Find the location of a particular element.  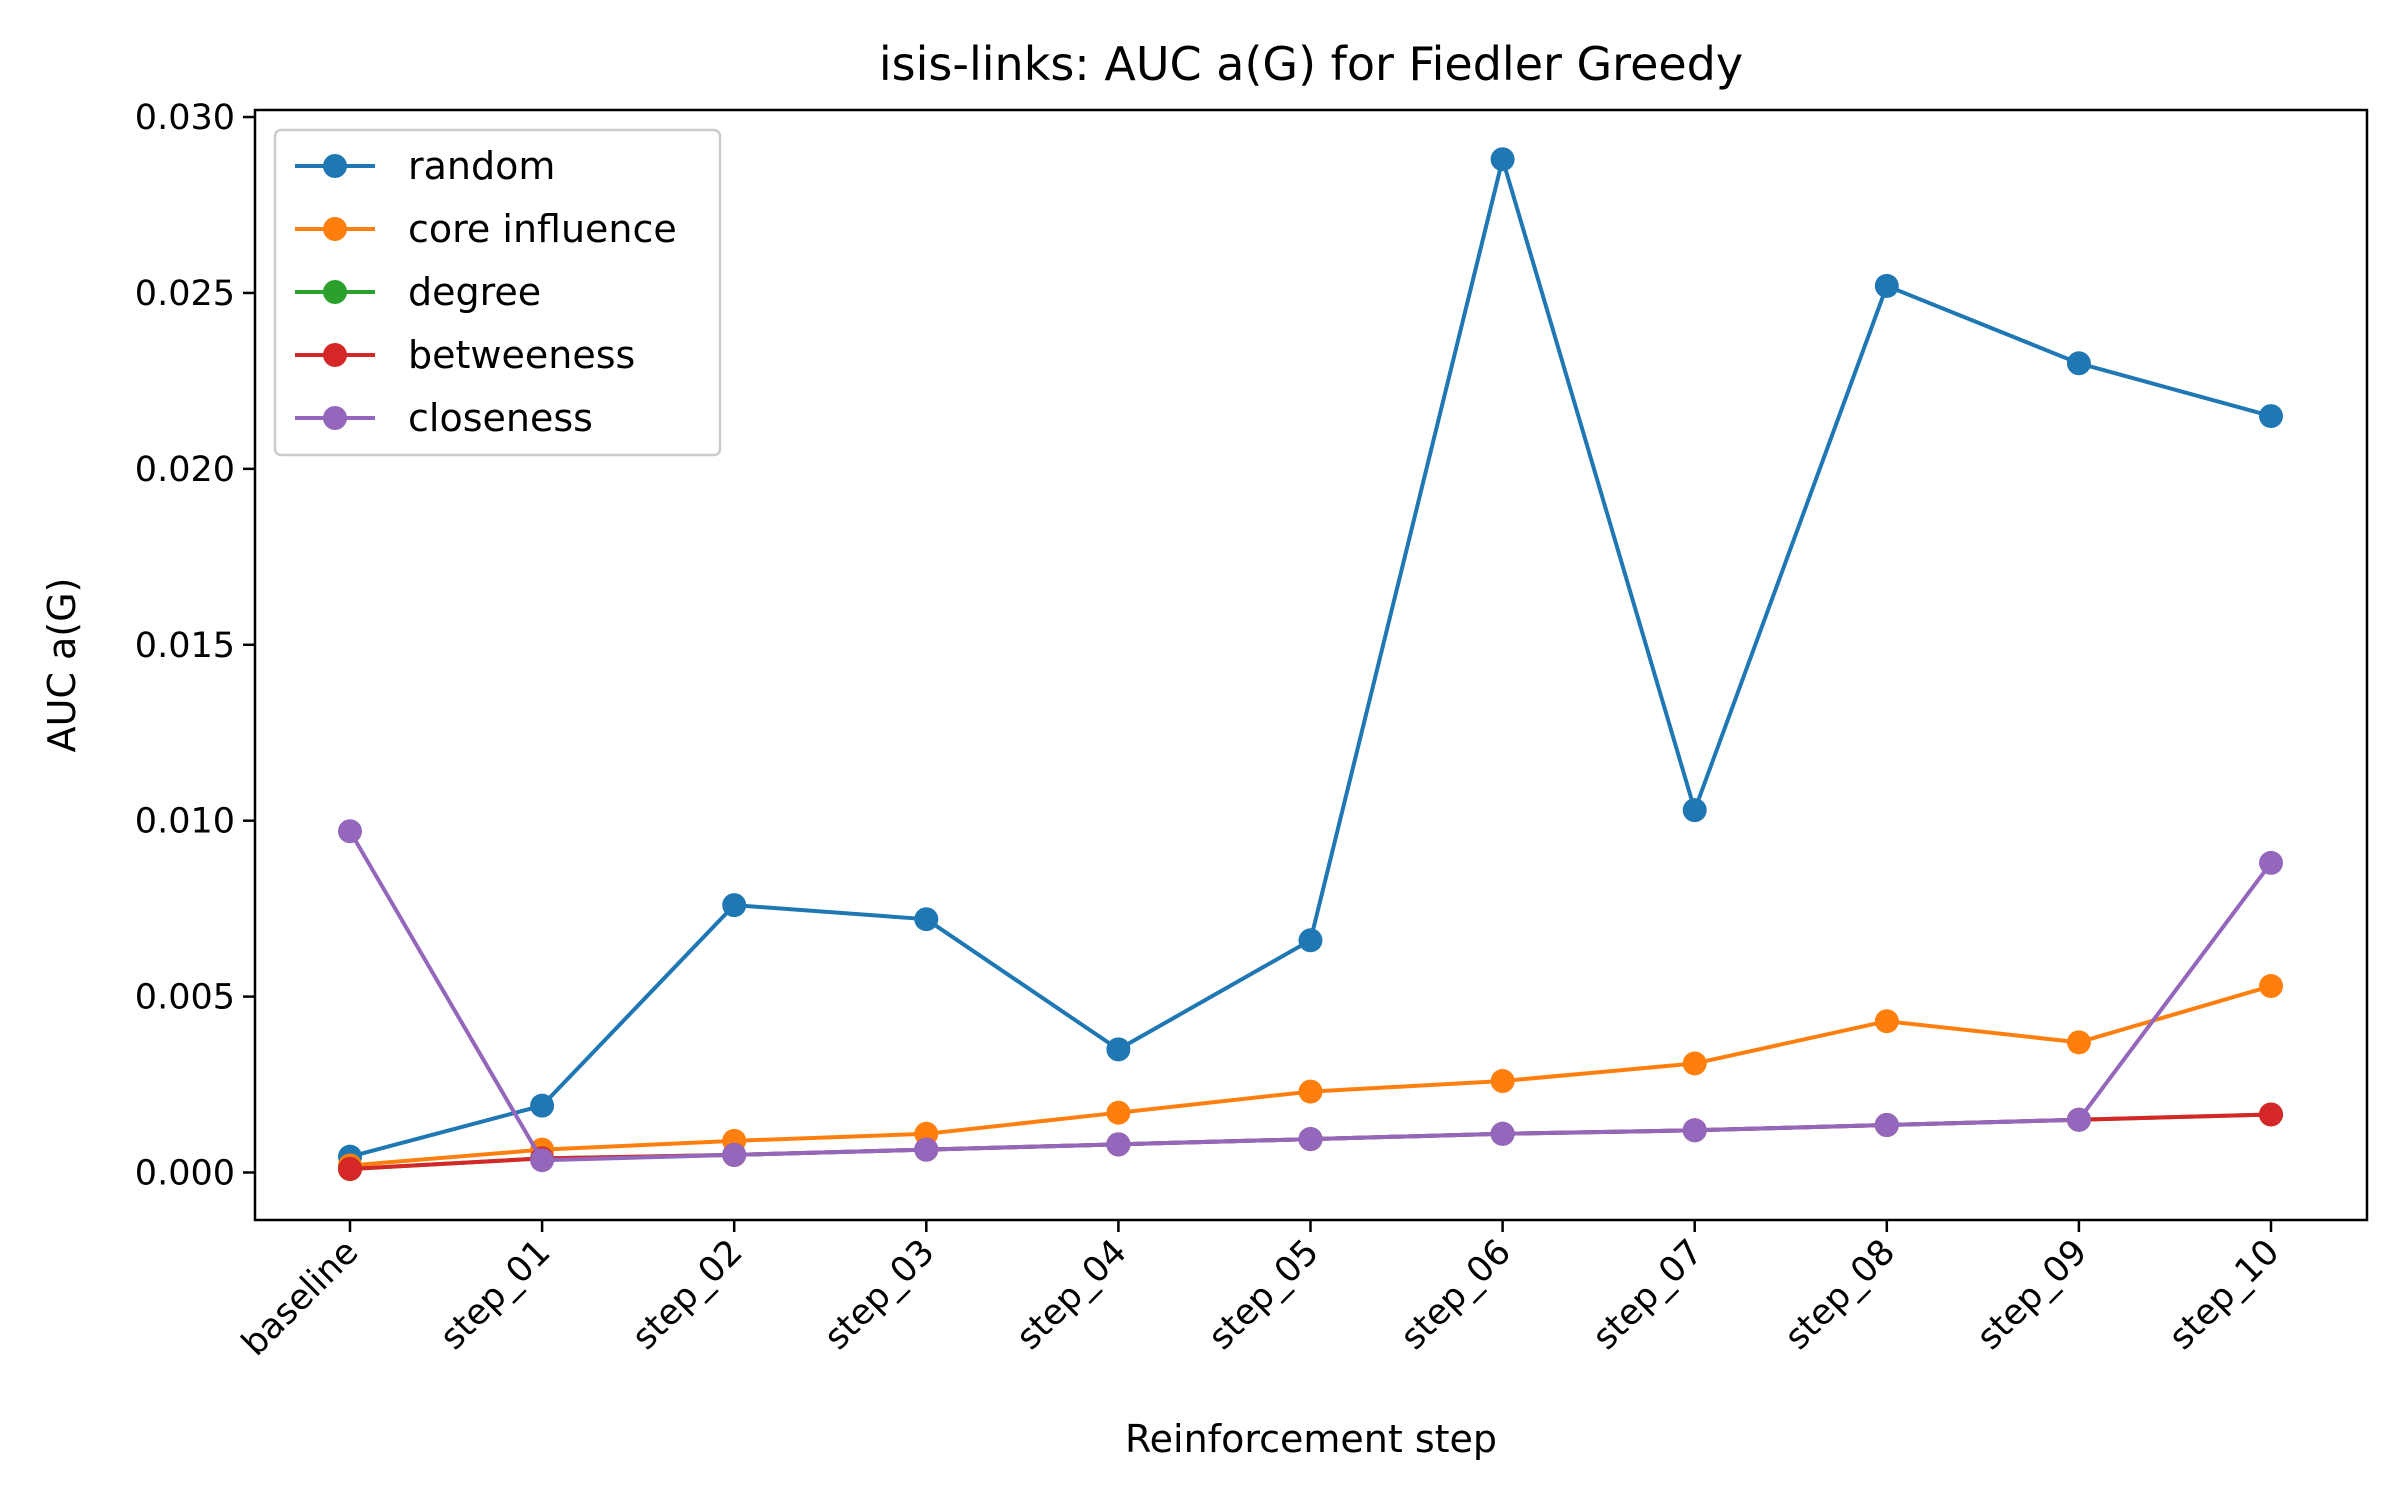

legend-item-closeness: closeness is located at coordinates (444, 418).